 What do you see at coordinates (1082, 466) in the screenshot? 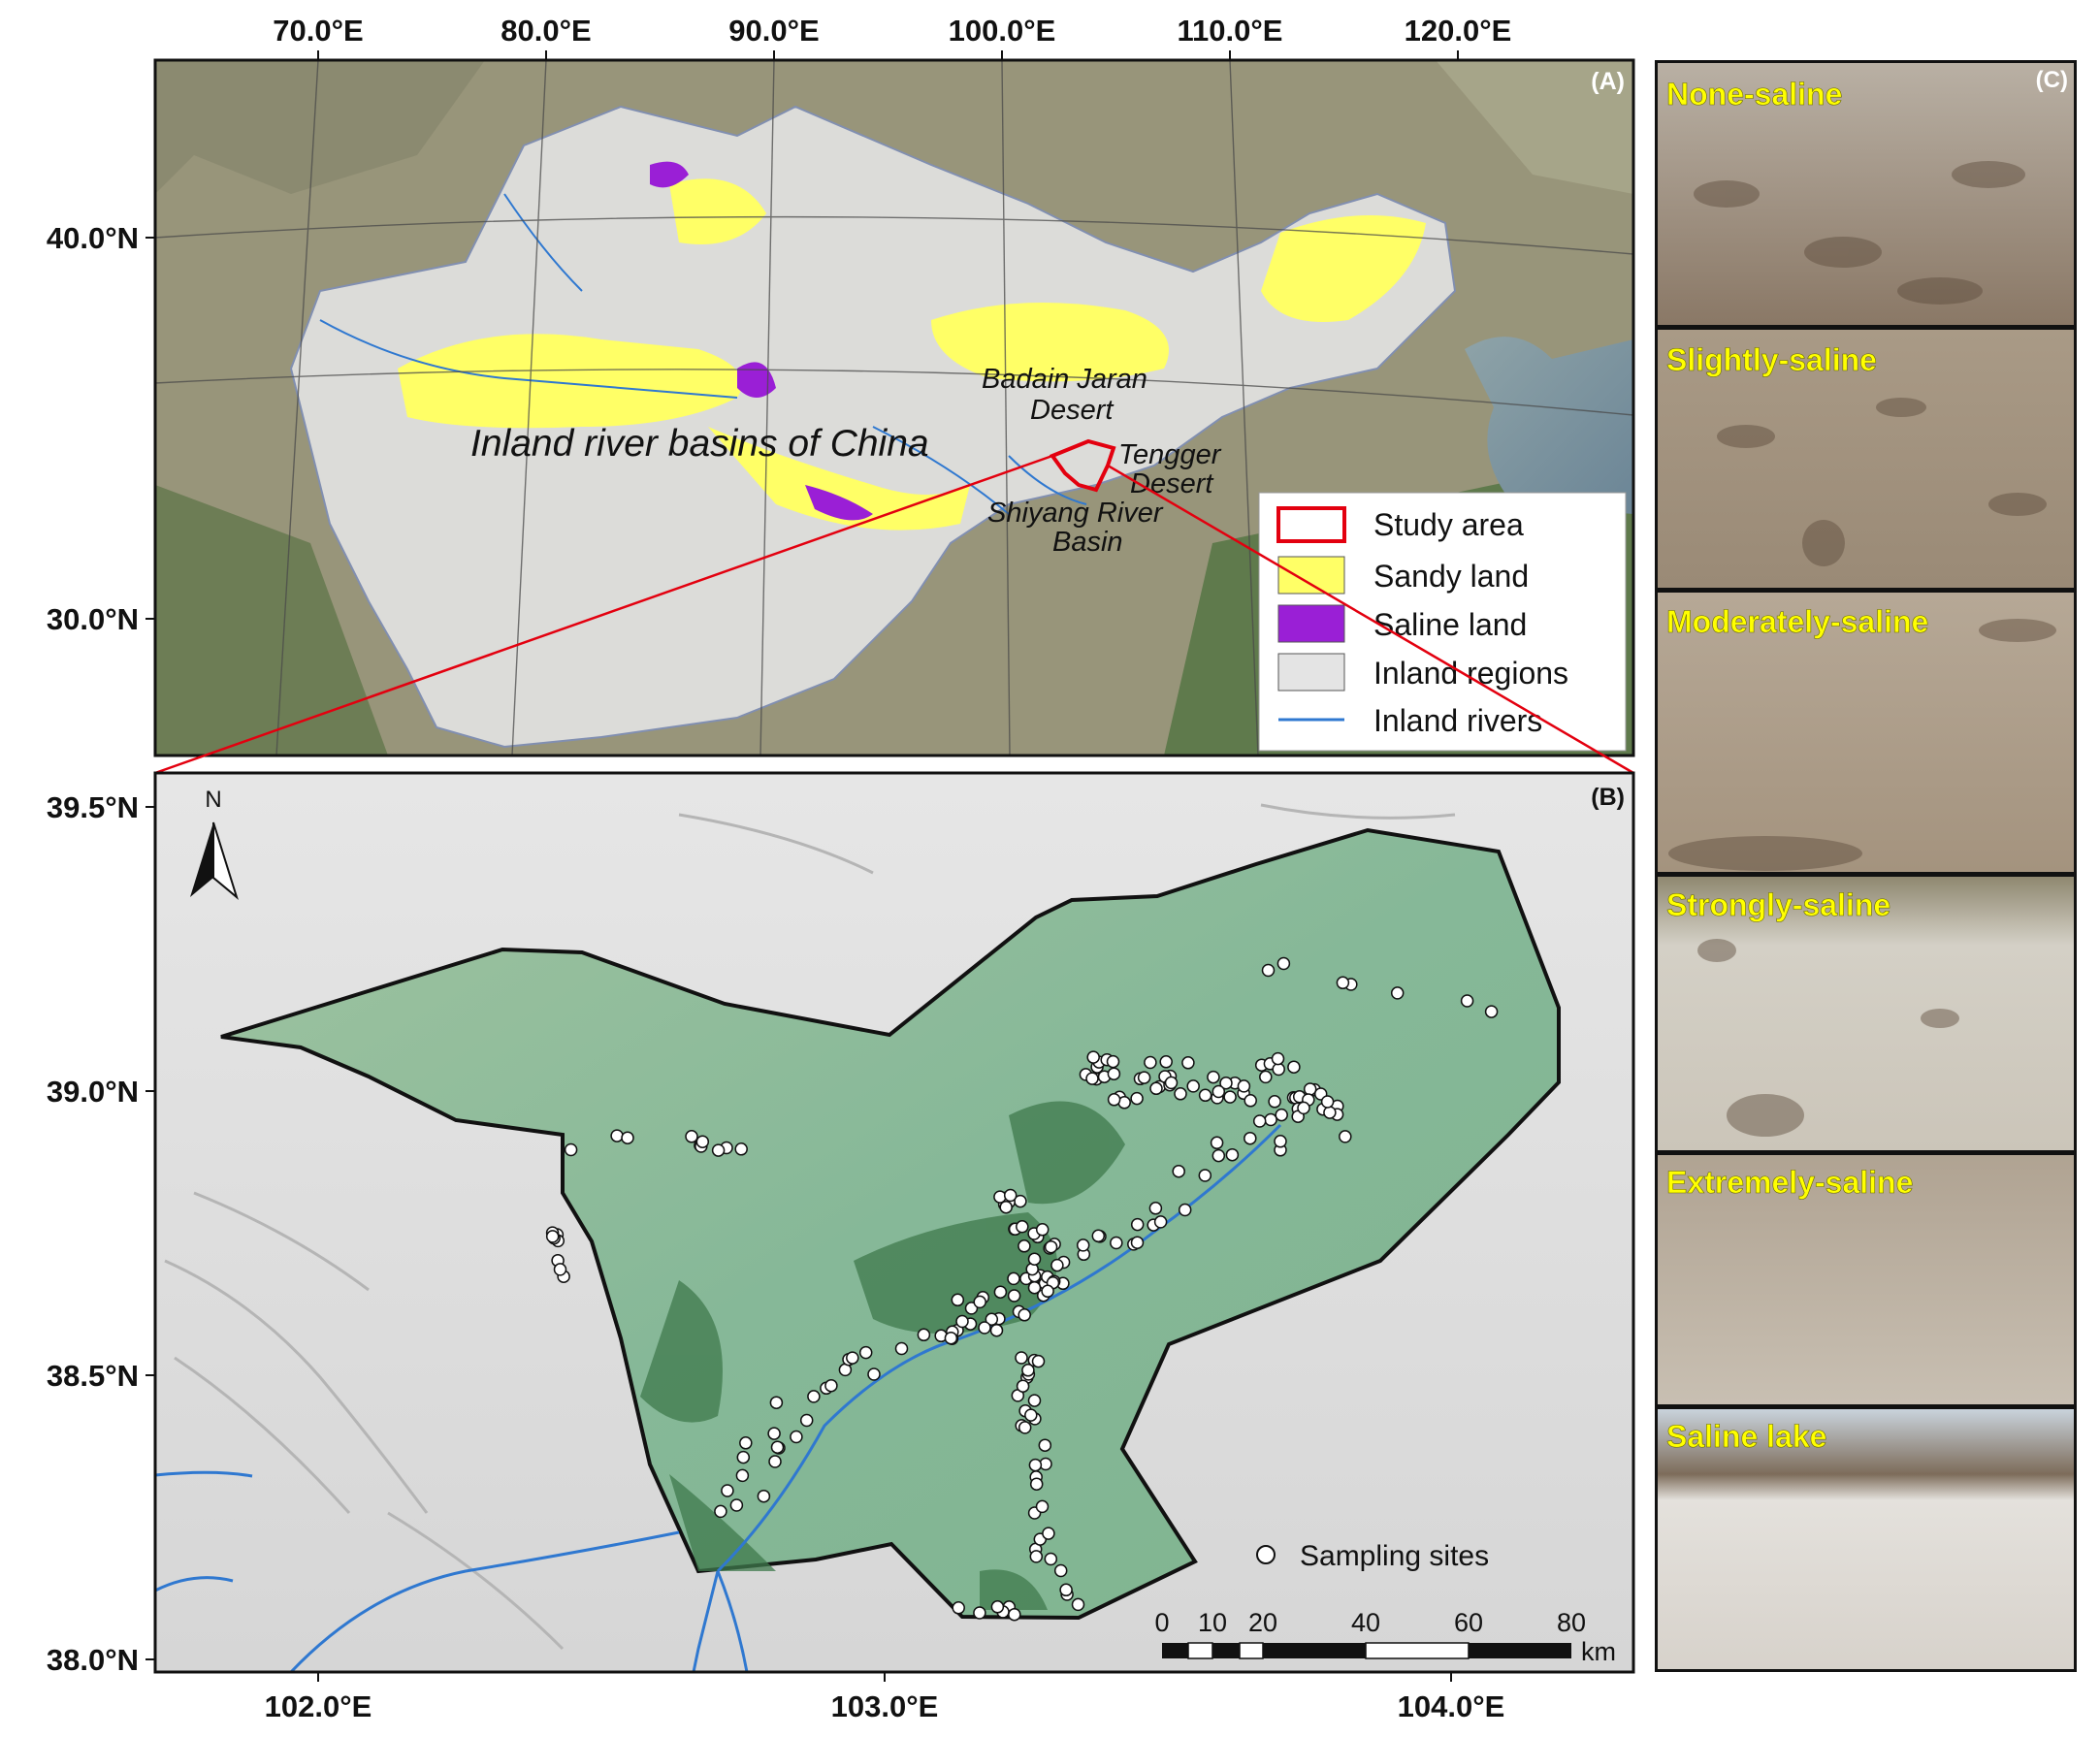
I see `study-area-outline` at bounding box center [1082, 466].